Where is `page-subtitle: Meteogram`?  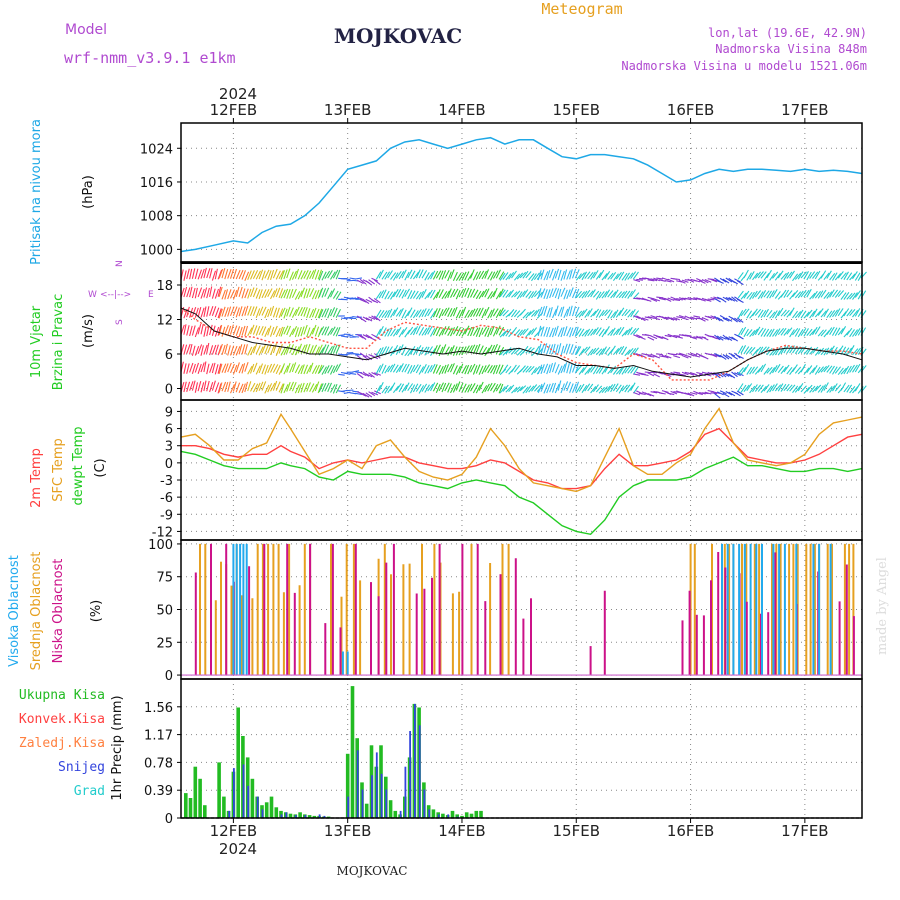
page-subtitle: Meteogram is located at coordinates (581, 9).